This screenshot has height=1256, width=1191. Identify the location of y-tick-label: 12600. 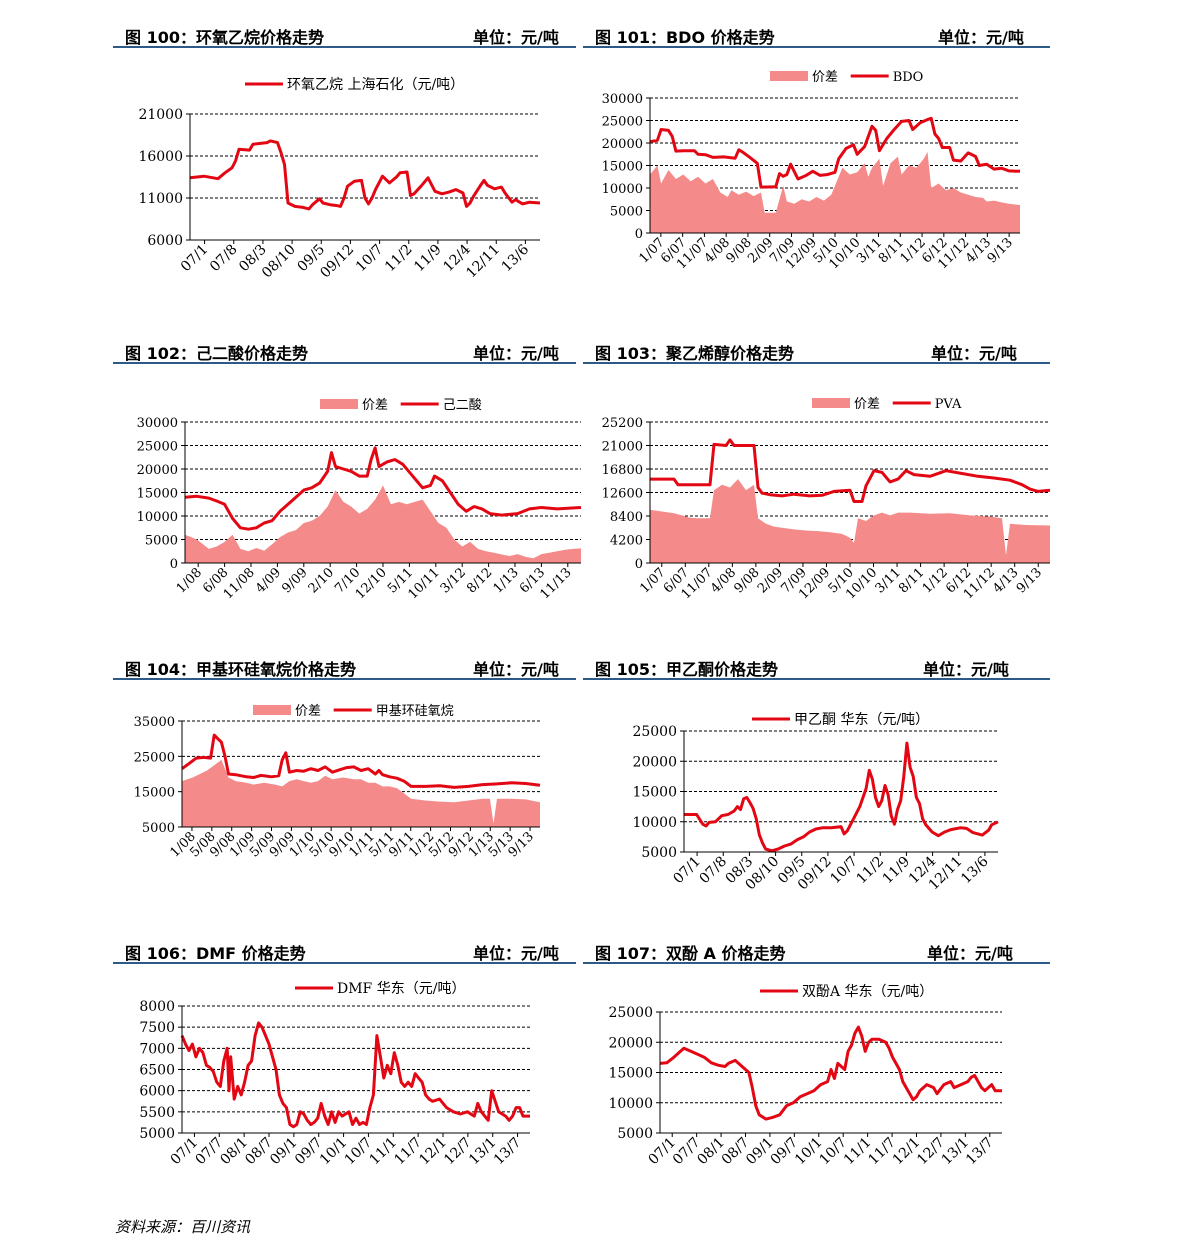
(622, 494).